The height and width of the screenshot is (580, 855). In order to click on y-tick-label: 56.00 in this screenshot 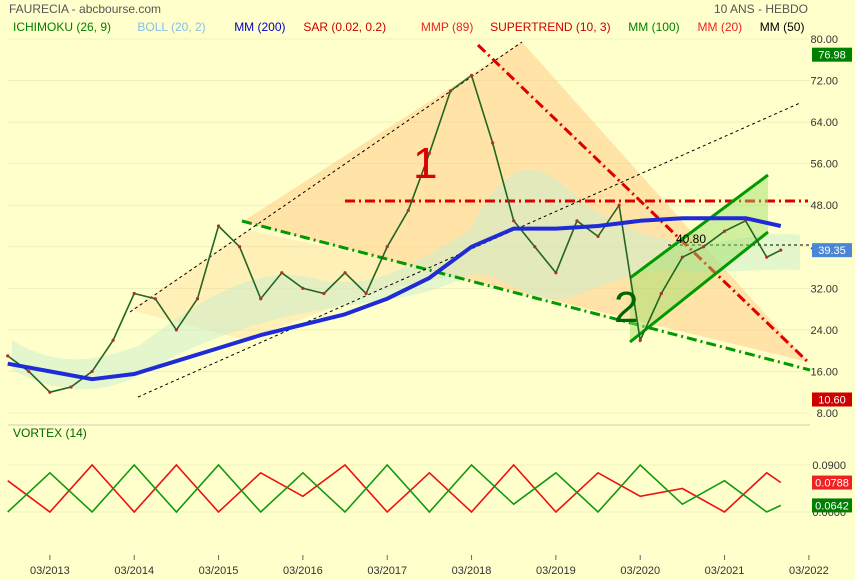, I will do `click(824, 165)`.